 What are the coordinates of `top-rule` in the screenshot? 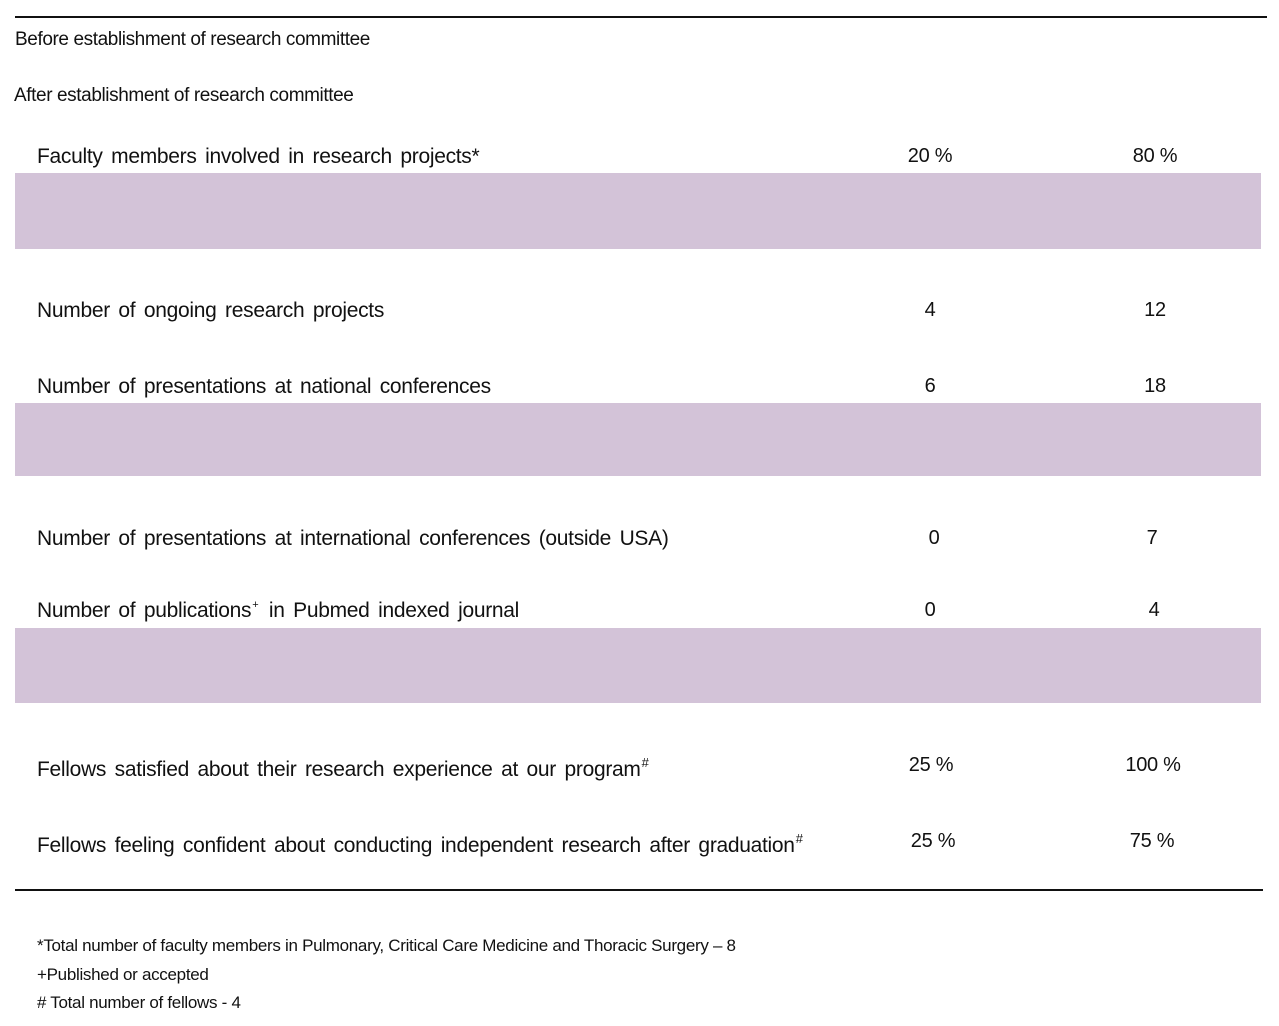 It's located at (641, 17).